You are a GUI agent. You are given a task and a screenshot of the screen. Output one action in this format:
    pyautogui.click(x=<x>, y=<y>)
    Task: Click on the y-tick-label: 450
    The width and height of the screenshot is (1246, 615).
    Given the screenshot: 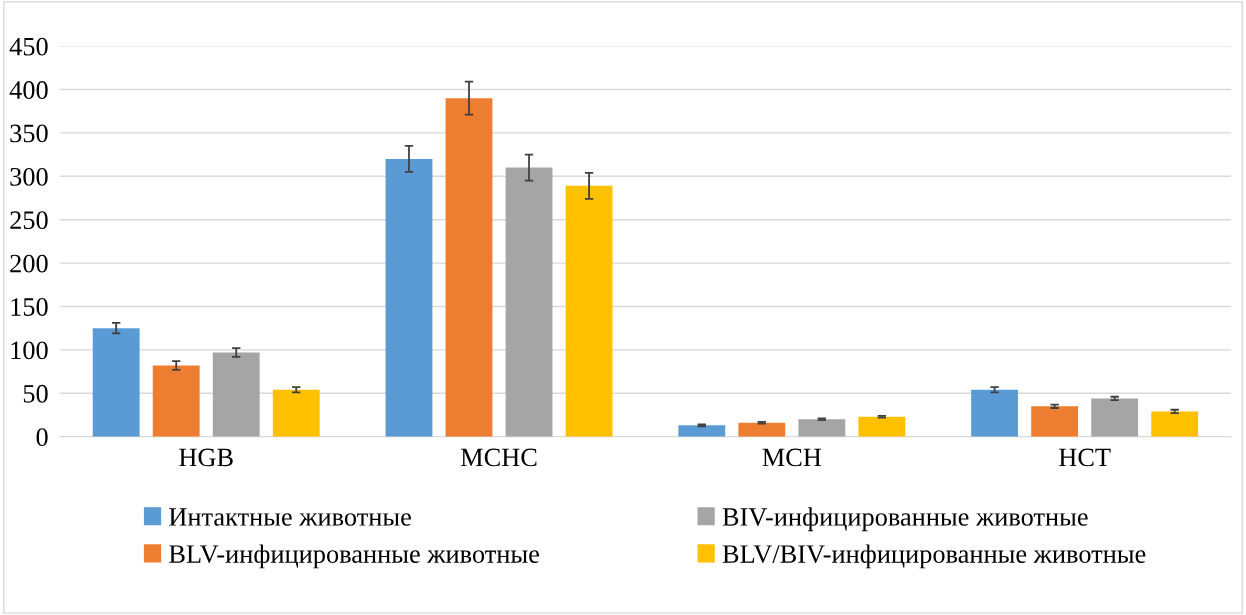 What is the action you would take?
    pyautogui.click(x=28, y=46)
    